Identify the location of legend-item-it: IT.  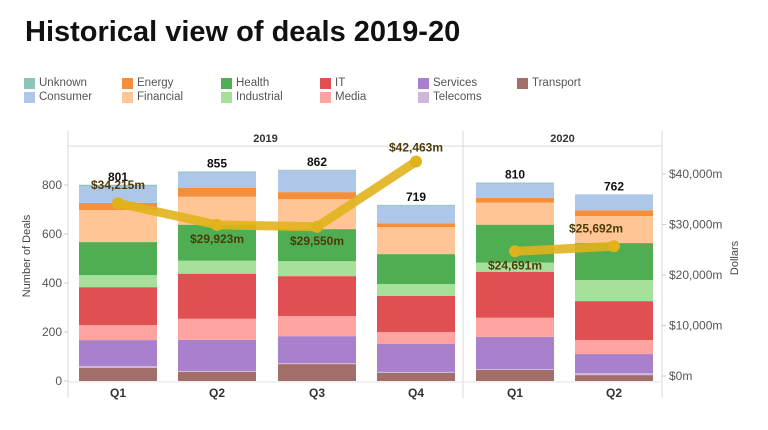
(332, 83).